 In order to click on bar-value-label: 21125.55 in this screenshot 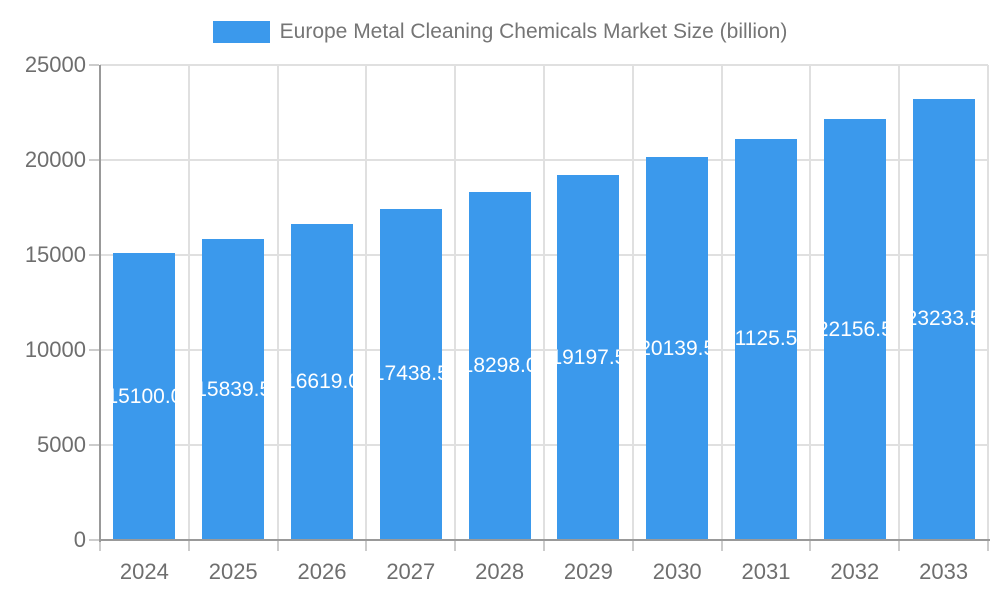, I will do `click(766, 339)`.